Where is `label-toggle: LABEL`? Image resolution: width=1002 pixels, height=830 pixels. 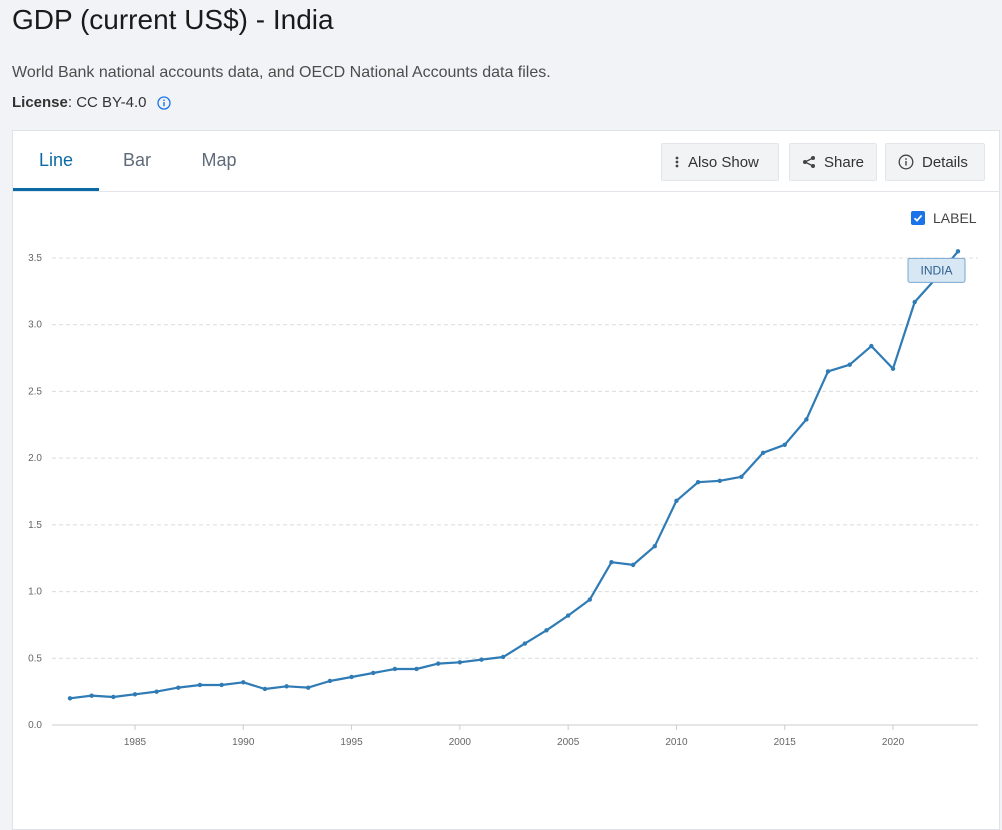 label-toggle: LABEL is located at coordinates (944, 218).